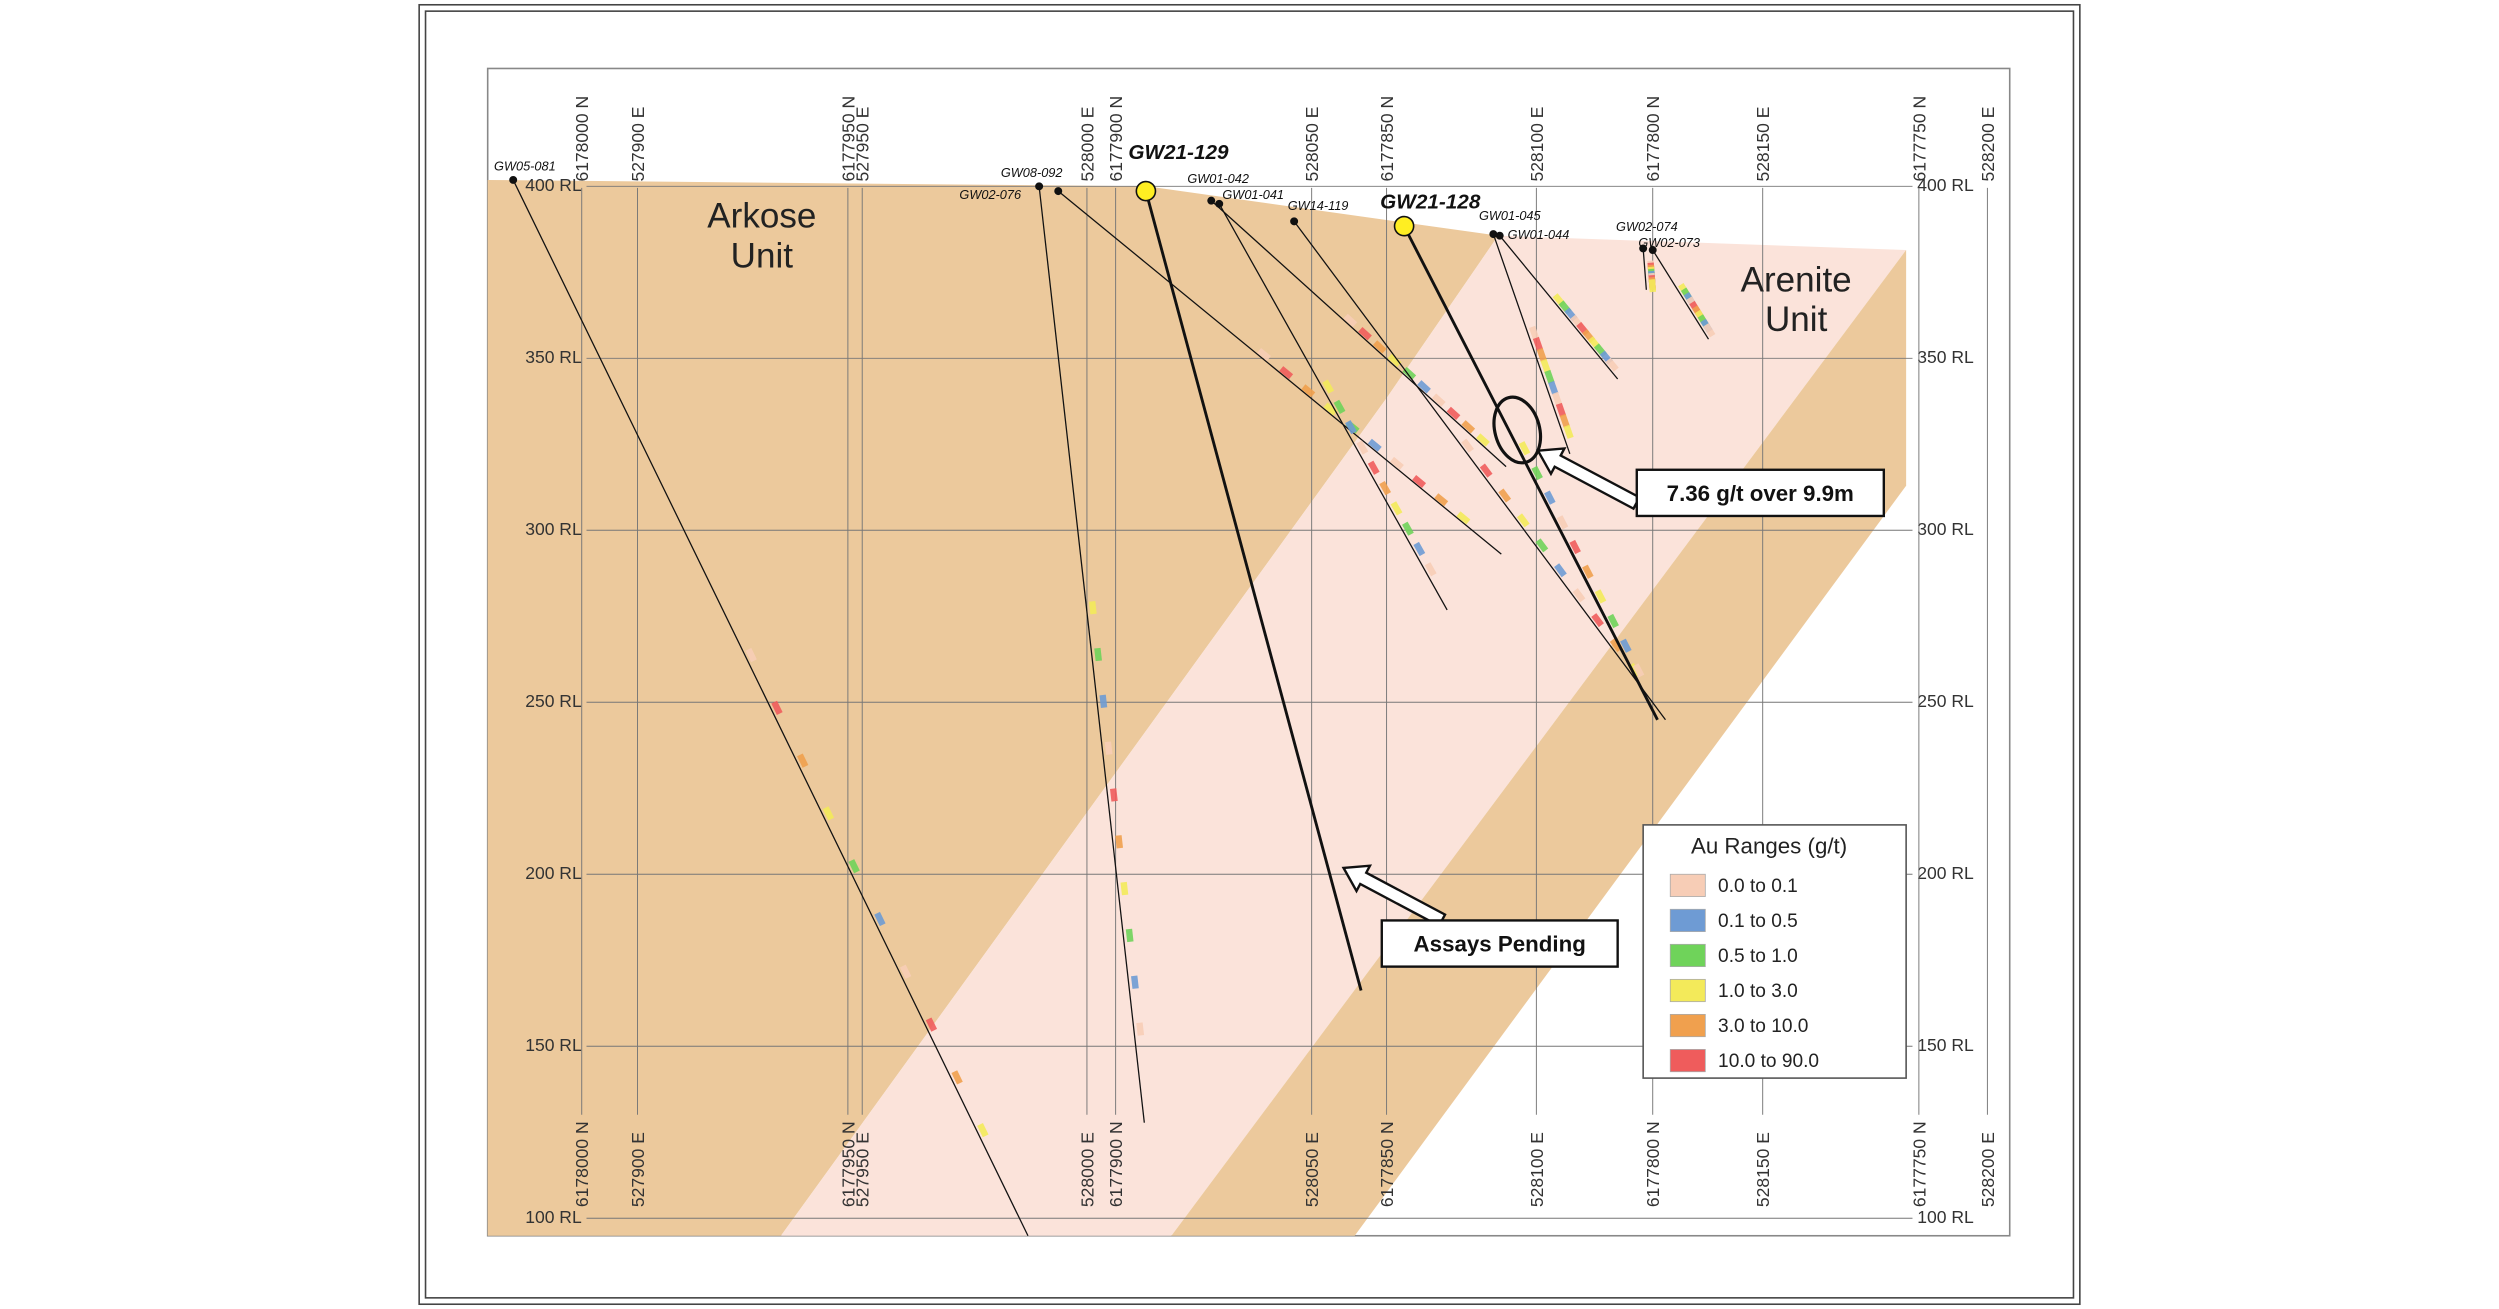 This screenshot has width=2499, height=1309. Describe the element at coordinates (1945, 185) in the screenshot. I see `elevation-label: 400 RL` at that location.